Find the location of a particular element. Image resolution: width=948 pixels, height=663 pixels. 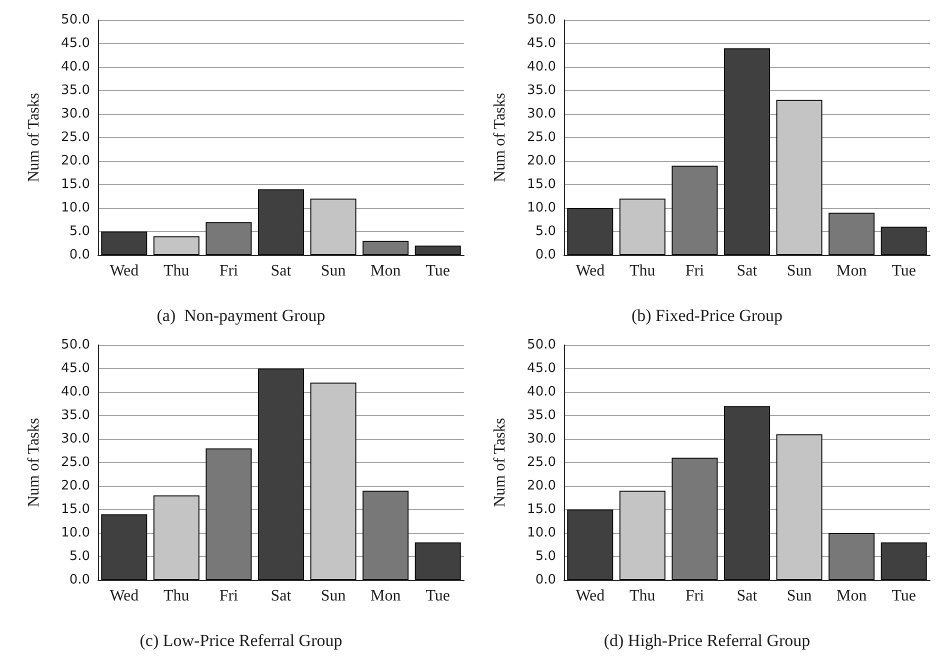

text: (b) Fixed-Price Group is located at coordinates (707, 315).